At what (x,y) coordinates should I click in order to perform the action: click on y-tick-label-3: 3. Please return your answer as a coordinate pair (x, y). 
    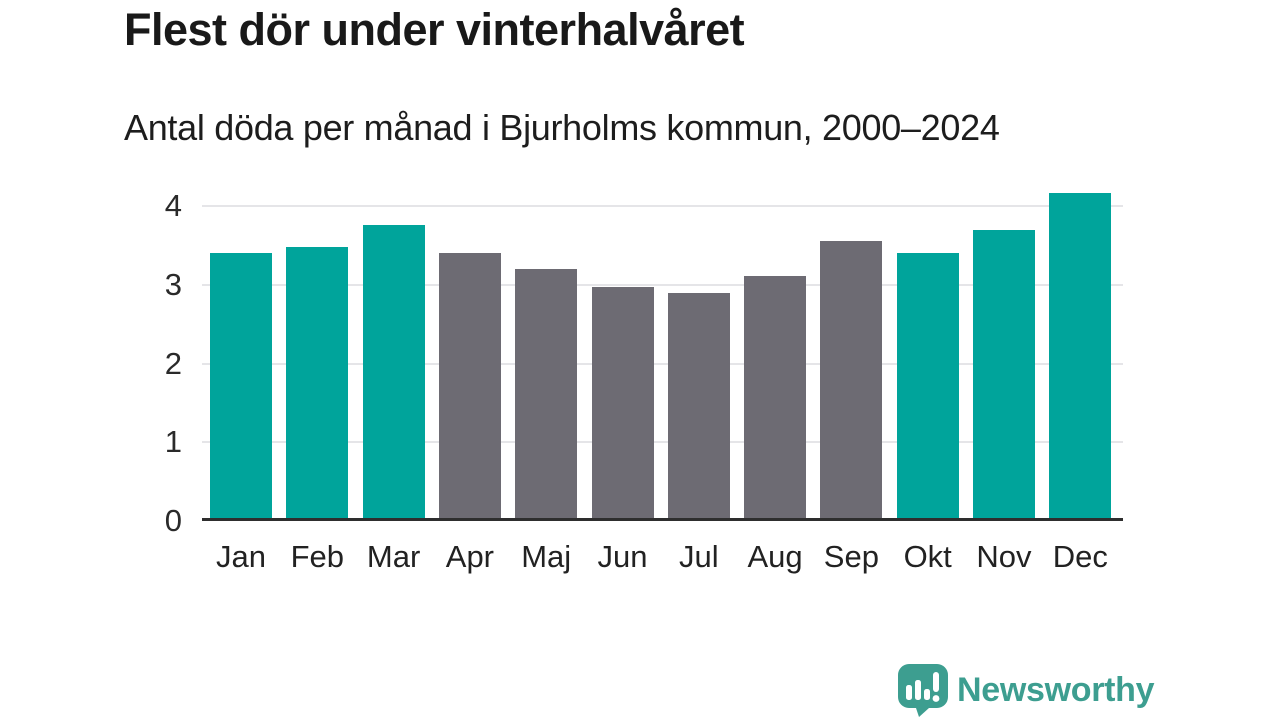
    Looking at the image, I should click on (173, 284).